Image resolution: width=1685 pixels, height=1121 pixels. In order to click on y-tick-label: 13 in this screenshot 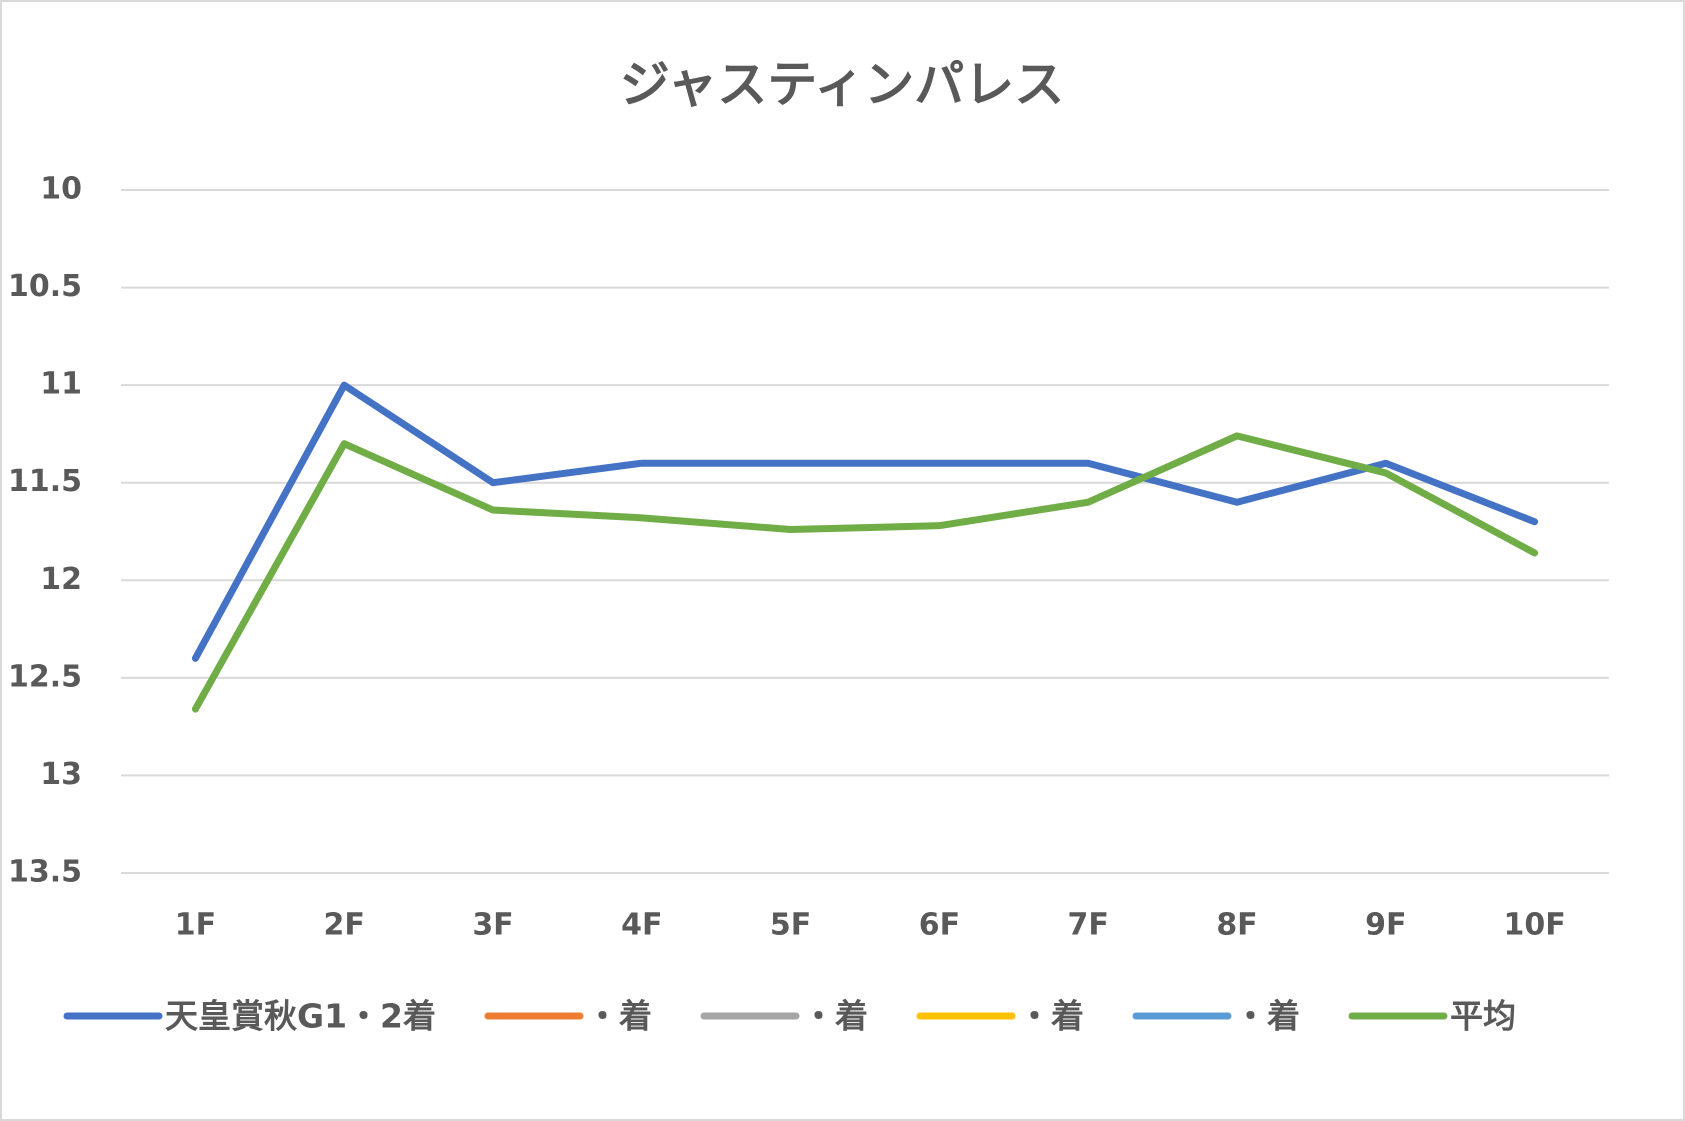, I will do `click(61, 774)`.